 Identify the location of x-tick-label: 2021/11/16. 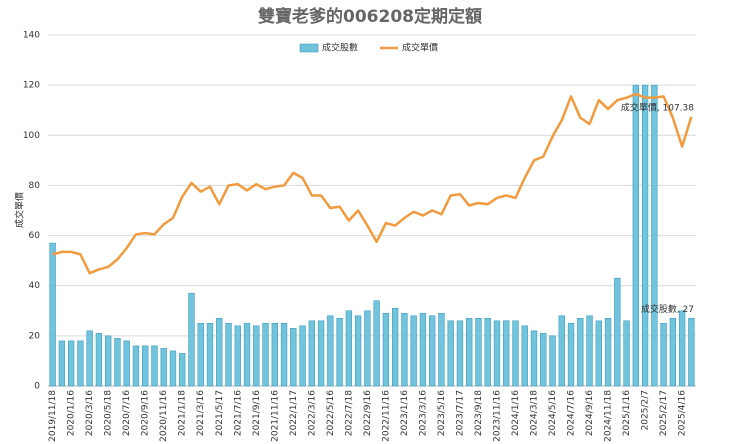
(275, 416).